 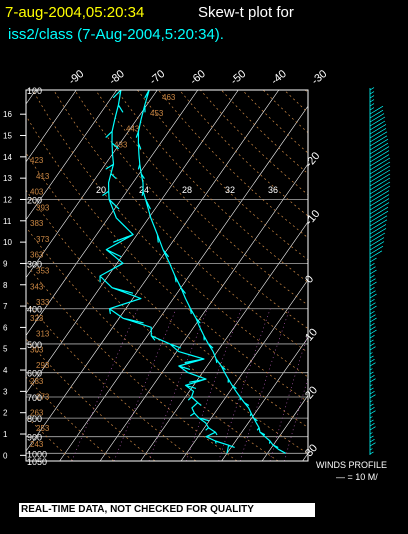 I want to click on top-temperature-label: -80, so click(x=117, y=77).